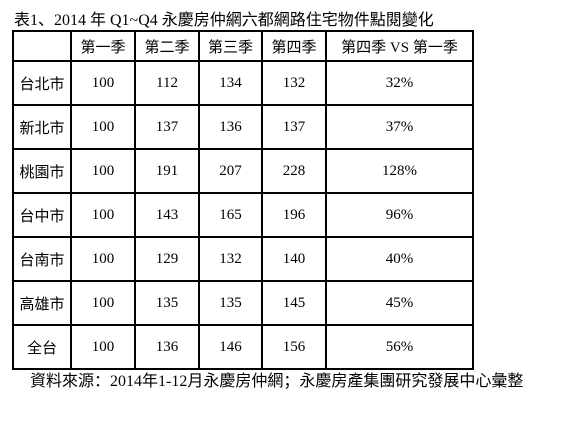 The width and height of the screenshot is (572, 428). I want to click on row-label: 高雄市, so click(42, 303).